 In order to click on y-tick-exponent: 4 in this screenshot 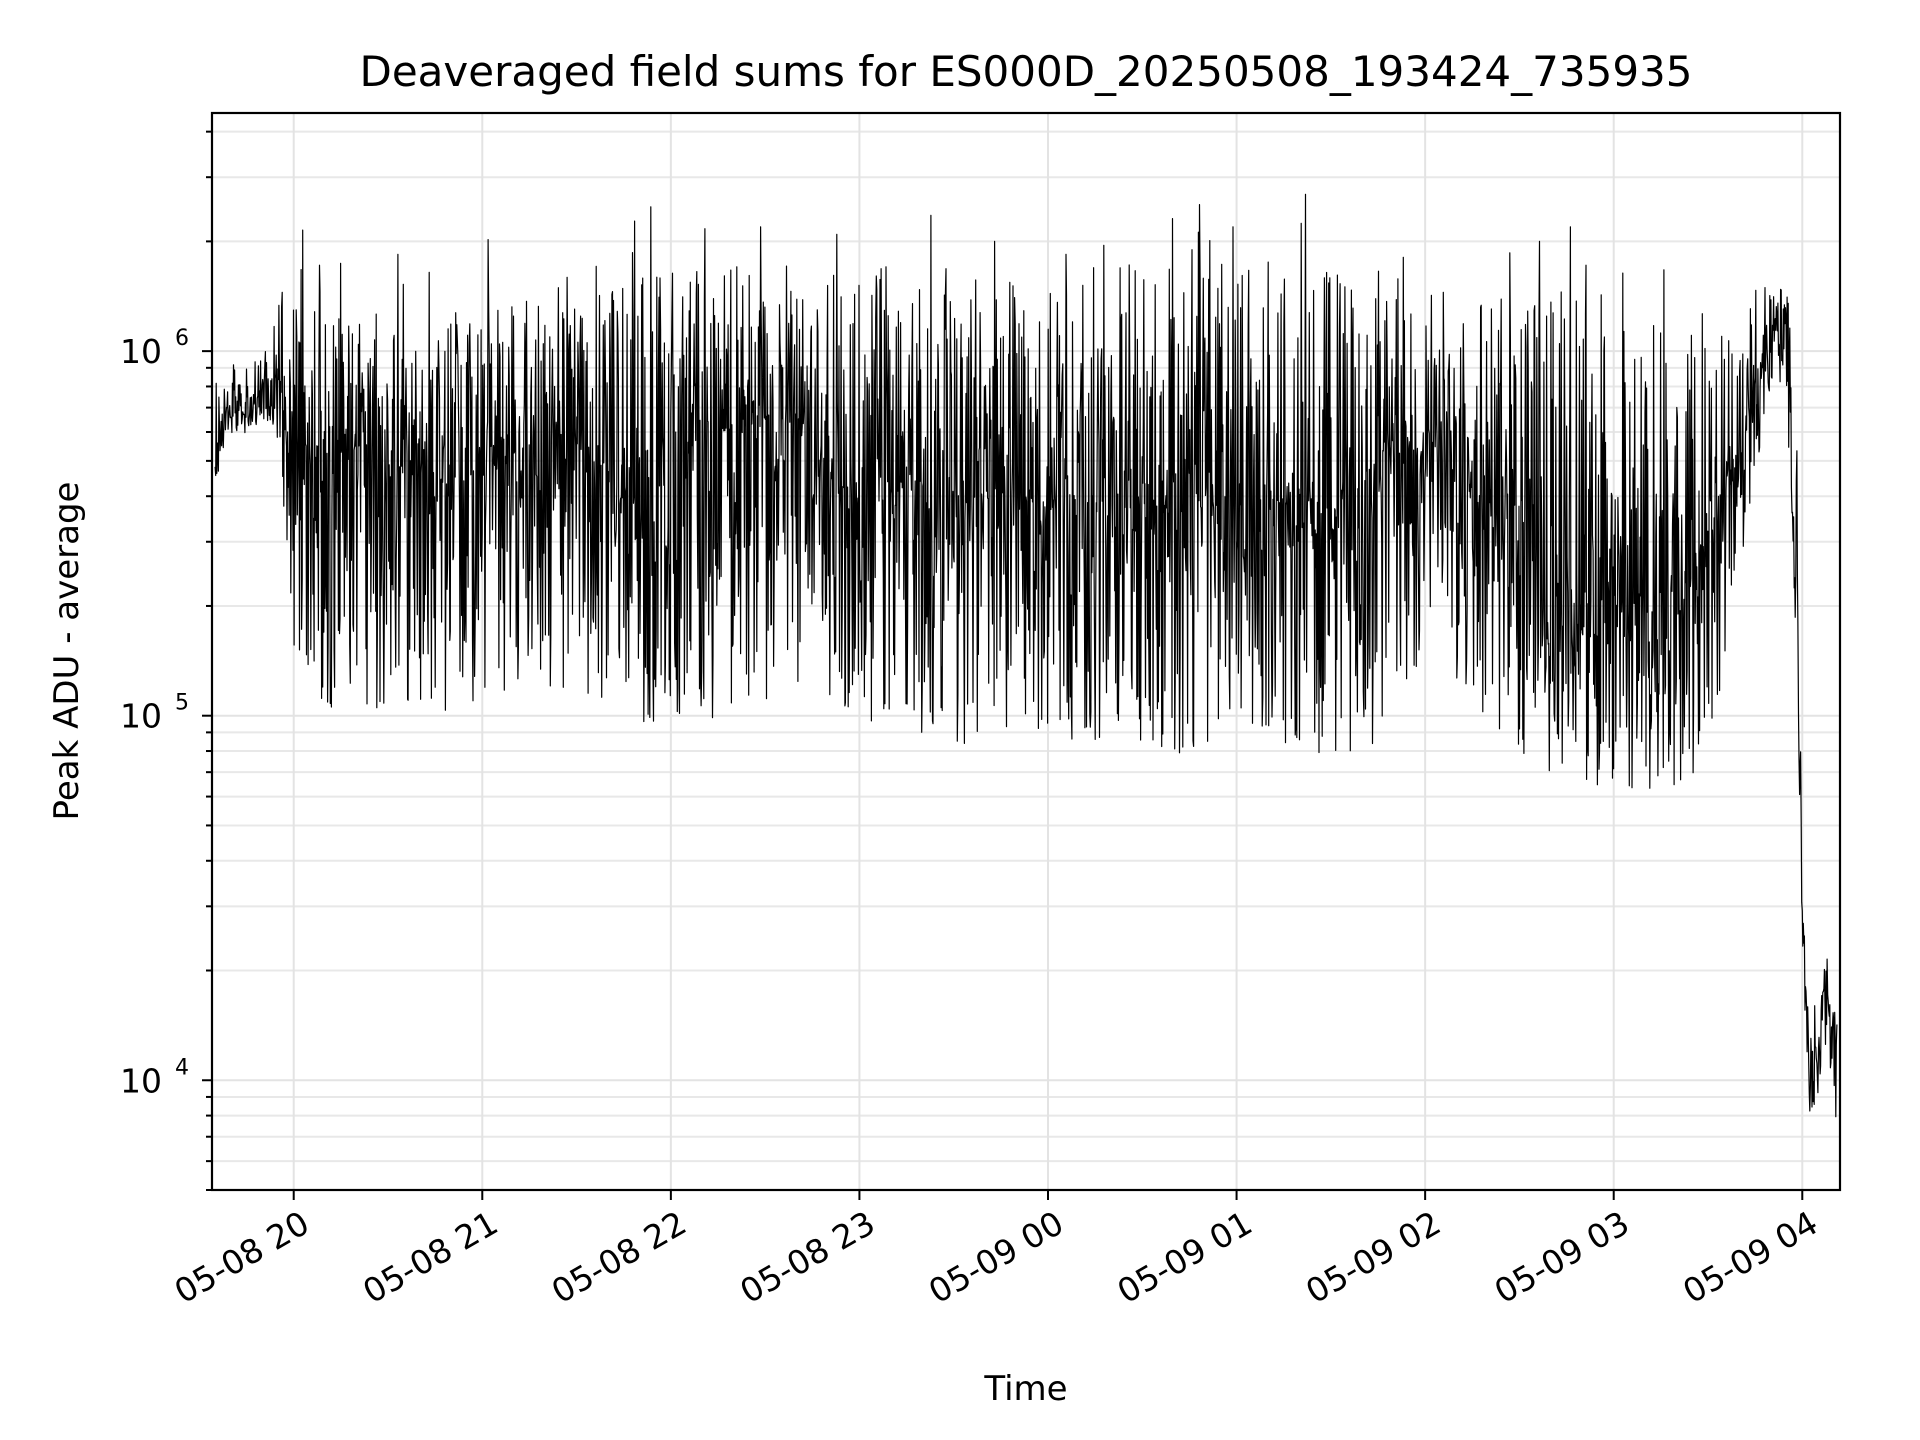, I will do `click(182, 1067)`.